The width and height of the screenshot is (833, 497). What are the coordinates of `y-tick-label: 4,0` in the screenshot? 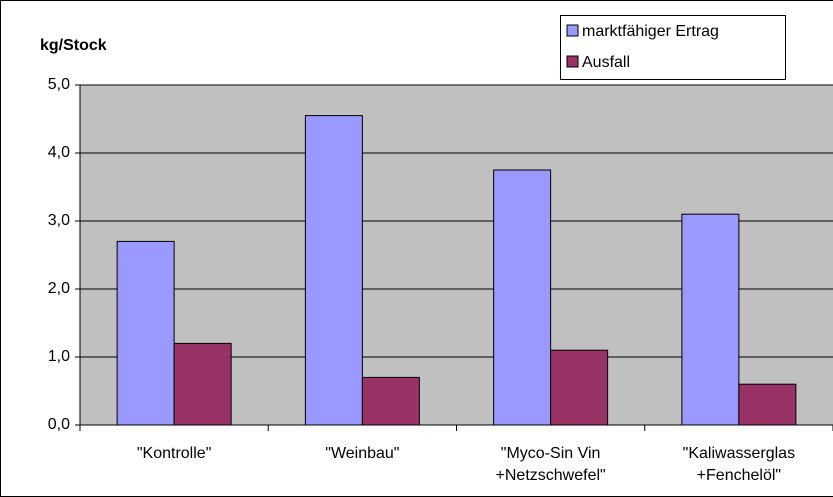 It's located at (59, 152).